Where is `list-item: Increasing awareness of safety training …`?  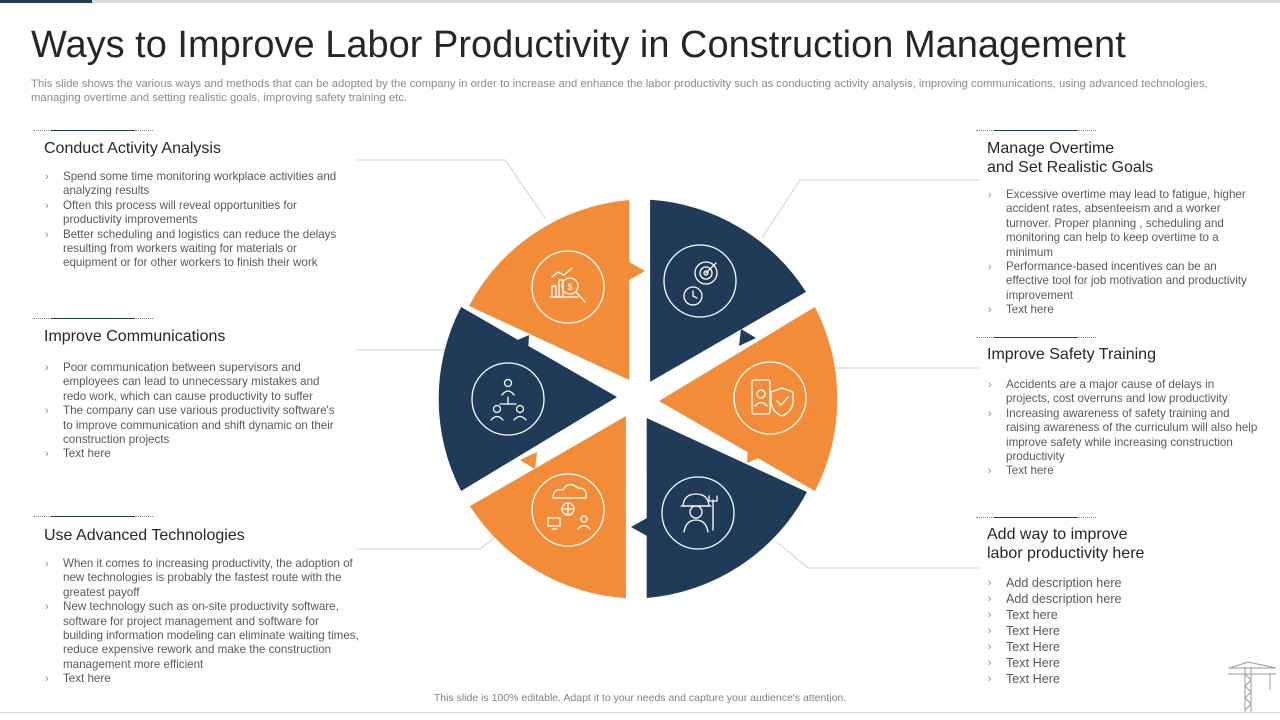 list-item: Increasing awareness of safety training … is located at coordinates (1123, 436).